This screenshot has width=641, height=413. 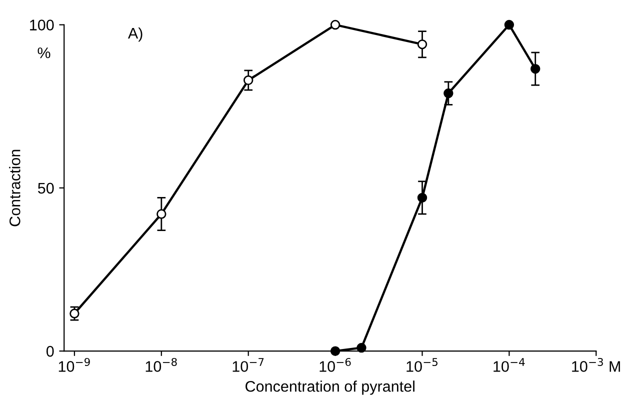 I want to click on y-tick-label: 100, so click(x=42, y=25).